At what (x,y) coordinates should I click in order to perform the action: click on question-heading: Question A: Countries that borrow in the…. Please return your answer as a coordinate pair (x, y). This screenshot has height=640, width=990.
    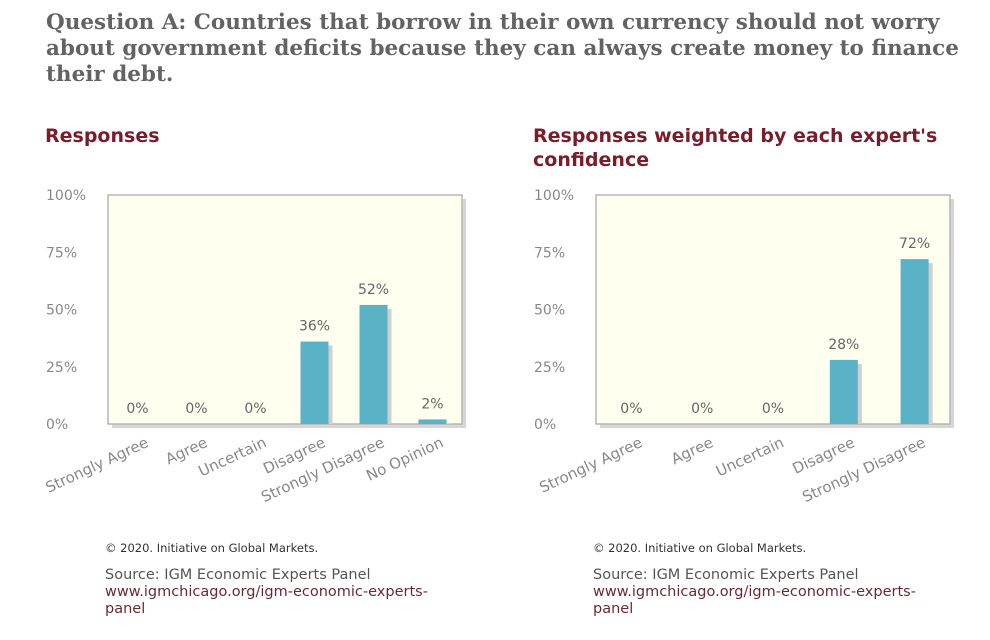
    Looking at the image, I should click on (502, 48).